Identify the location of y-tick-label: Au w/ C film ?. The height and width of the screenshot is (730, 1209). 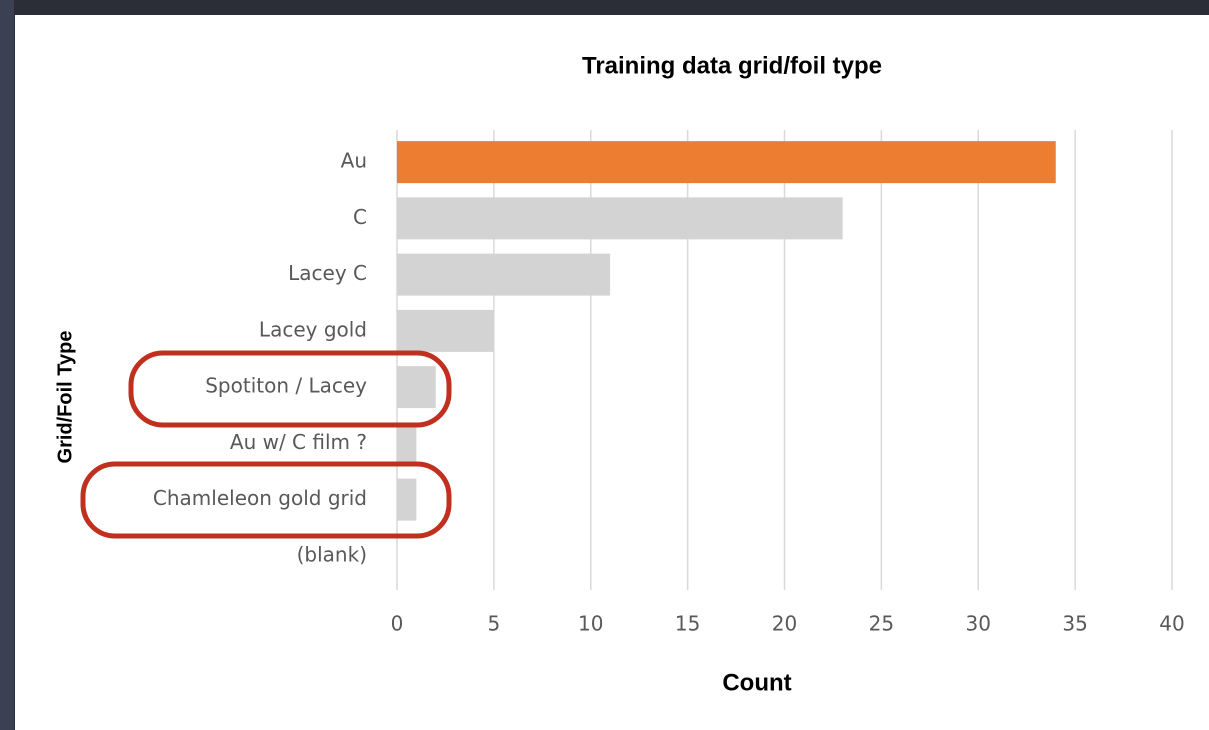
(298, 442).